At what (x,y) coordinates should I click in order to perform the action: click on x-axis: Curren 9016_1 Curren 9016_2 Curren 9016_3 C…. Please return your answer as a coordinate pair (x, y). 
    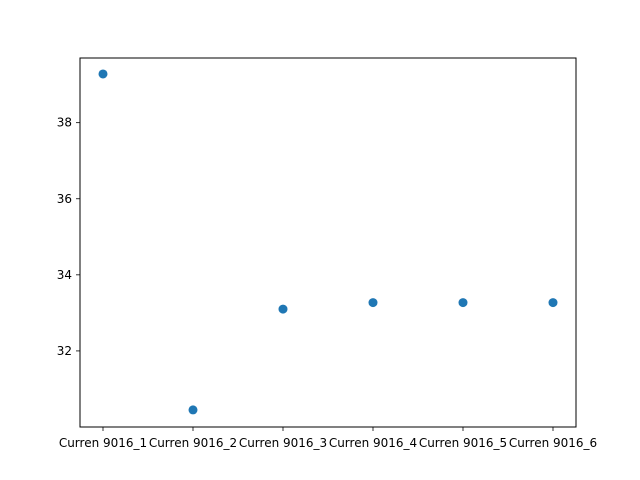
    Looking at the image, I should click on (328, 438).